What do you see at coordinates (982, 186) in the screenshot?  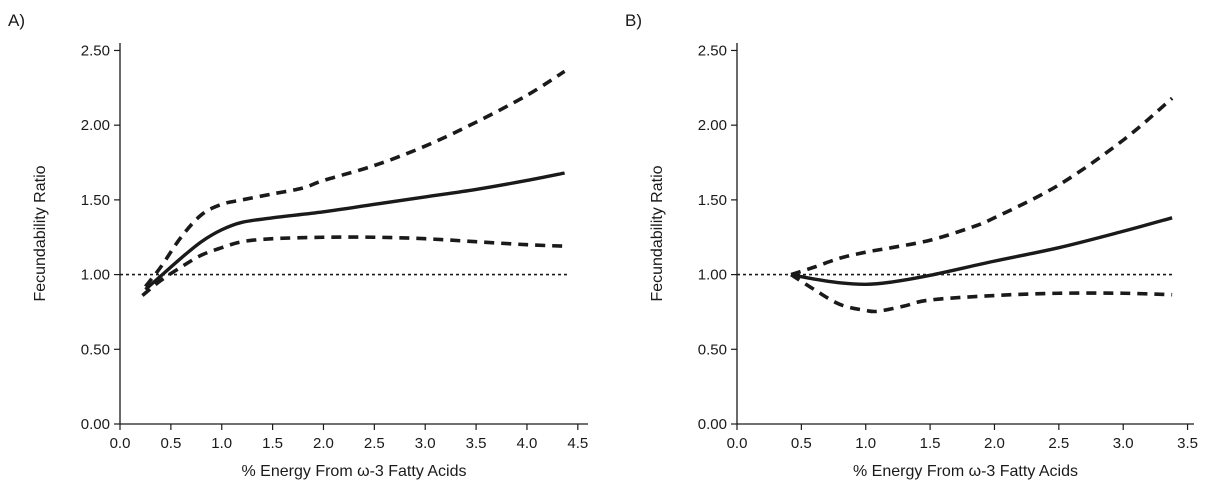 I see `upper-line` at bounding box center [982, 186].